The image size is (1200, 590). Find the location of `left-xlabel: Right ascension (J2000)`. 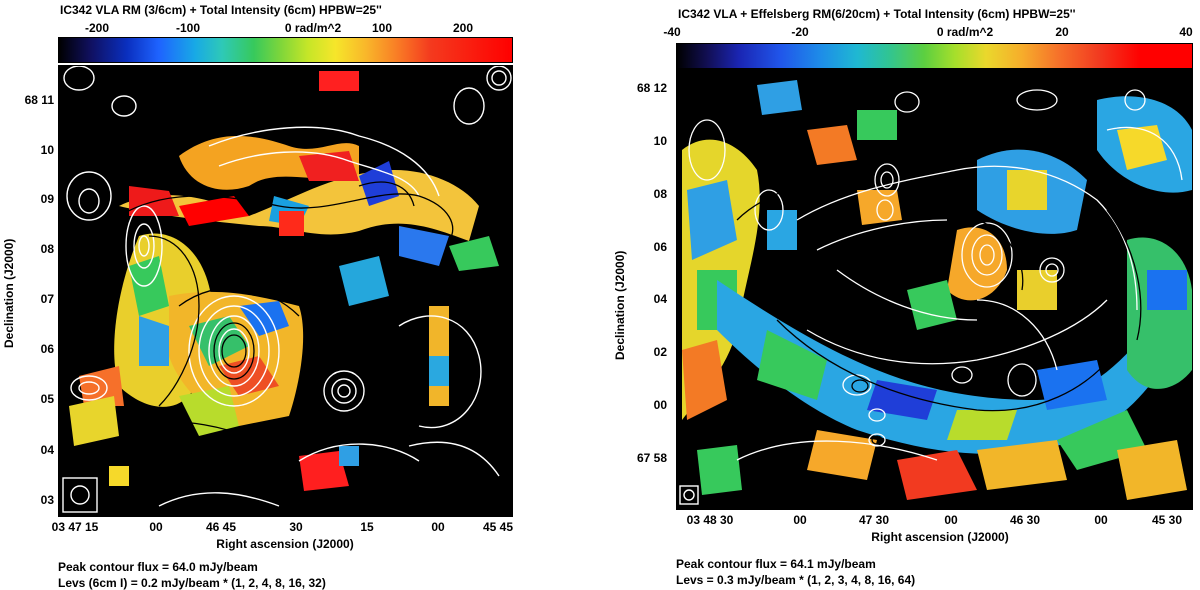

left-xlabel: Right ascension (J2000) is located at coordinates (285, 544).